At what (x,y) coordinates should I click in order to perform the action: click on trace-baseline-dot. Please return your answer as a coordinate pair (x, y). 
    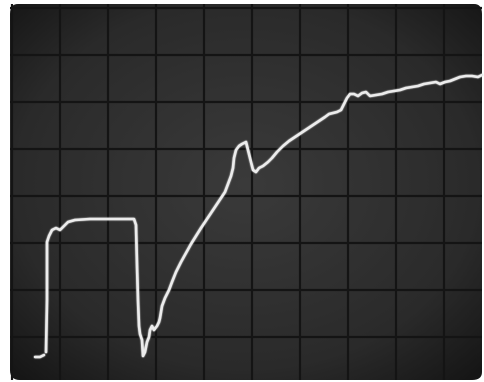
    Looking at the image, I should click on (39, 356).